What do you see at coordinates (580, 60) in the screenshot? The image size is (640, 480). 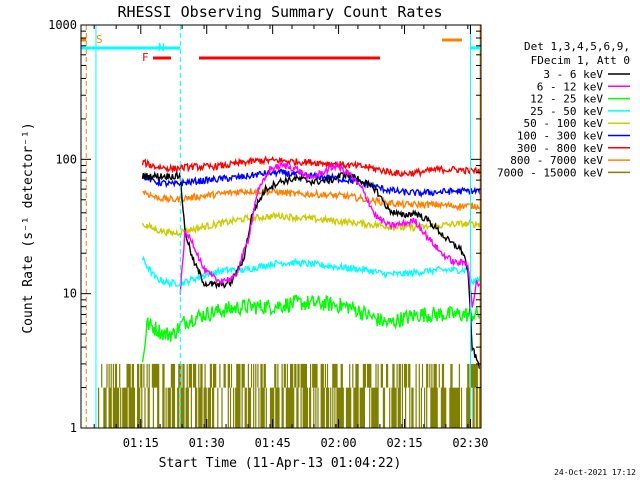 I see `legend-header-line-2: FDecim 1, Att 0` at bounding box center [580, 60].